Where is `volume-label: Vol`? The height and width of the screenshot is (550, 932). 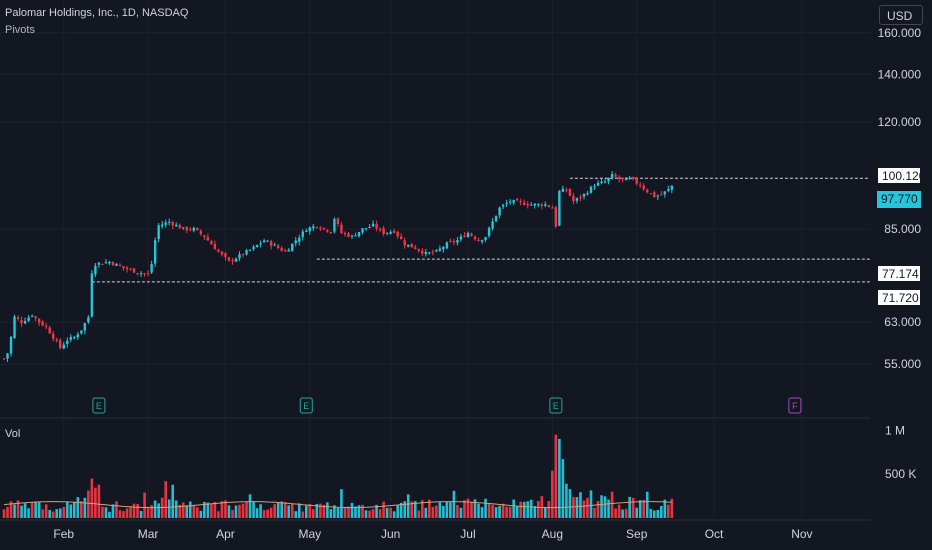 volume-label: Vol is located at coordinates (13, 434).